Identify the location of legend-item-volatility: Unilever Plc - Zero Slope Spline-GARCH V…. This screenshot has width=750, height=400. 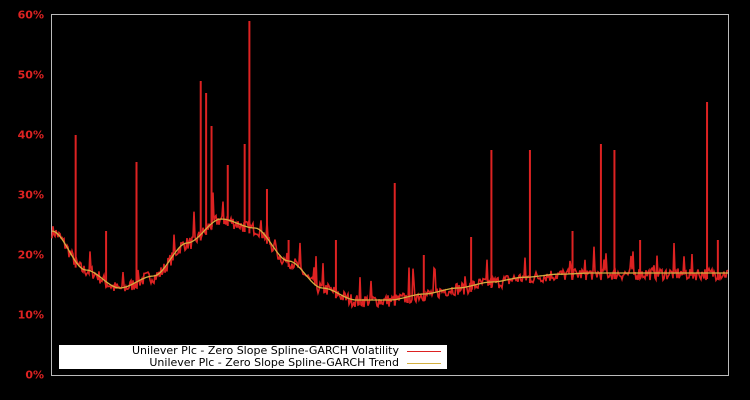
(265, 350).